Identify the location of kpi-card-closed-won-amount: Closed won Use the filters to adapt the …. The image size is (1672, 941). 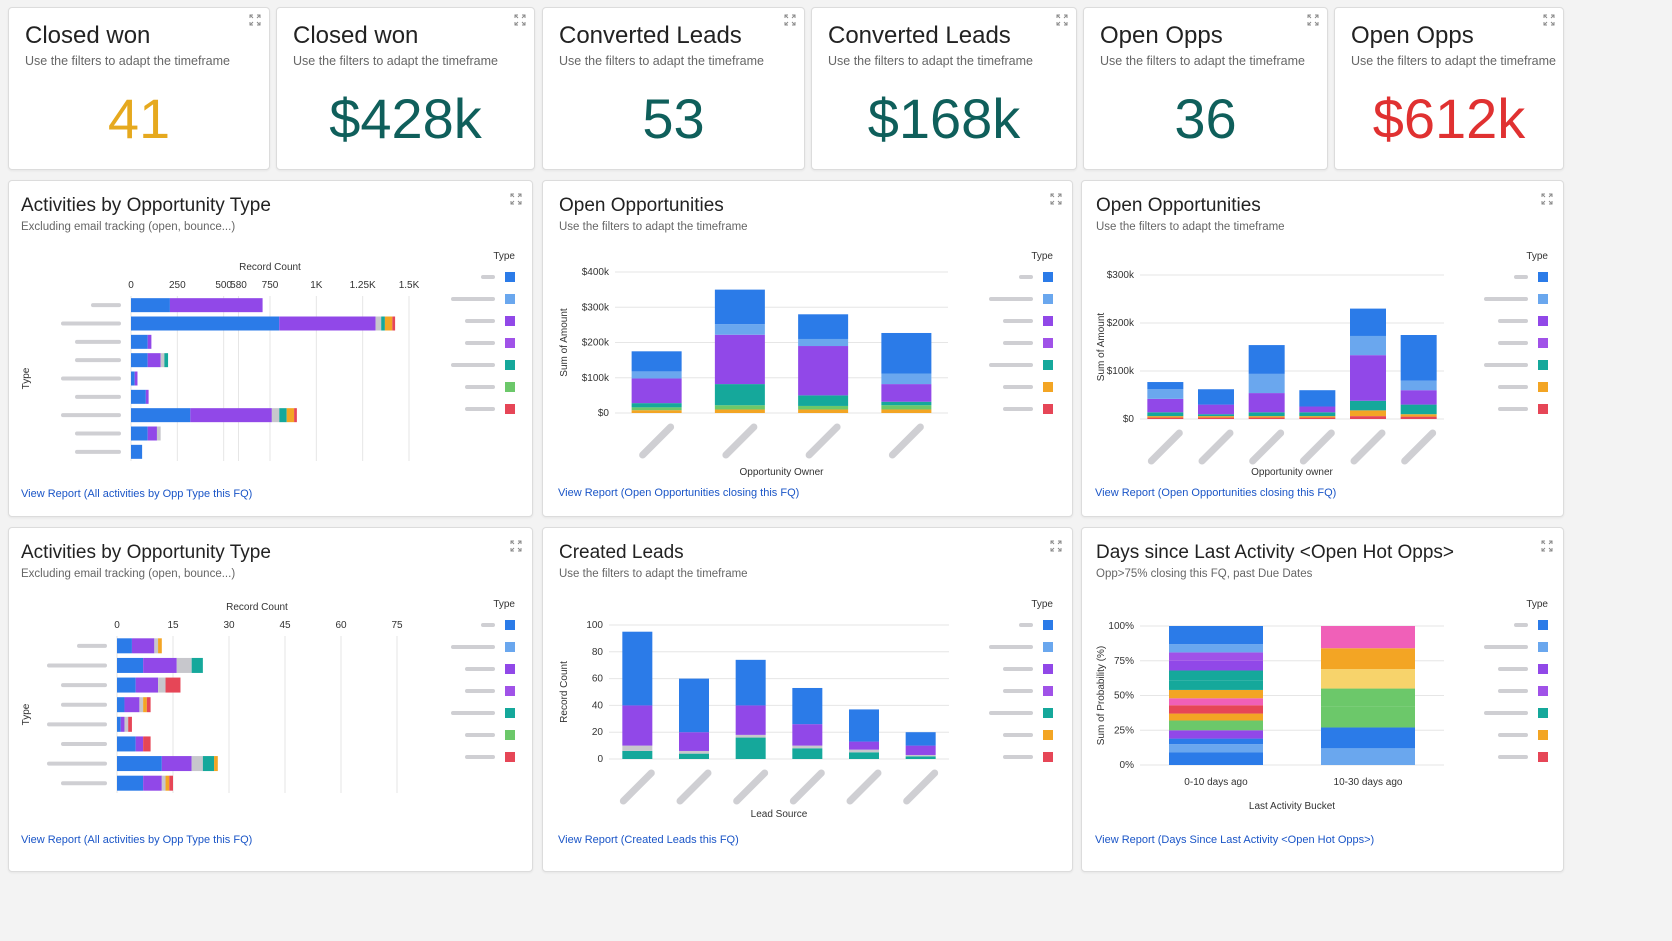
(405, 88).